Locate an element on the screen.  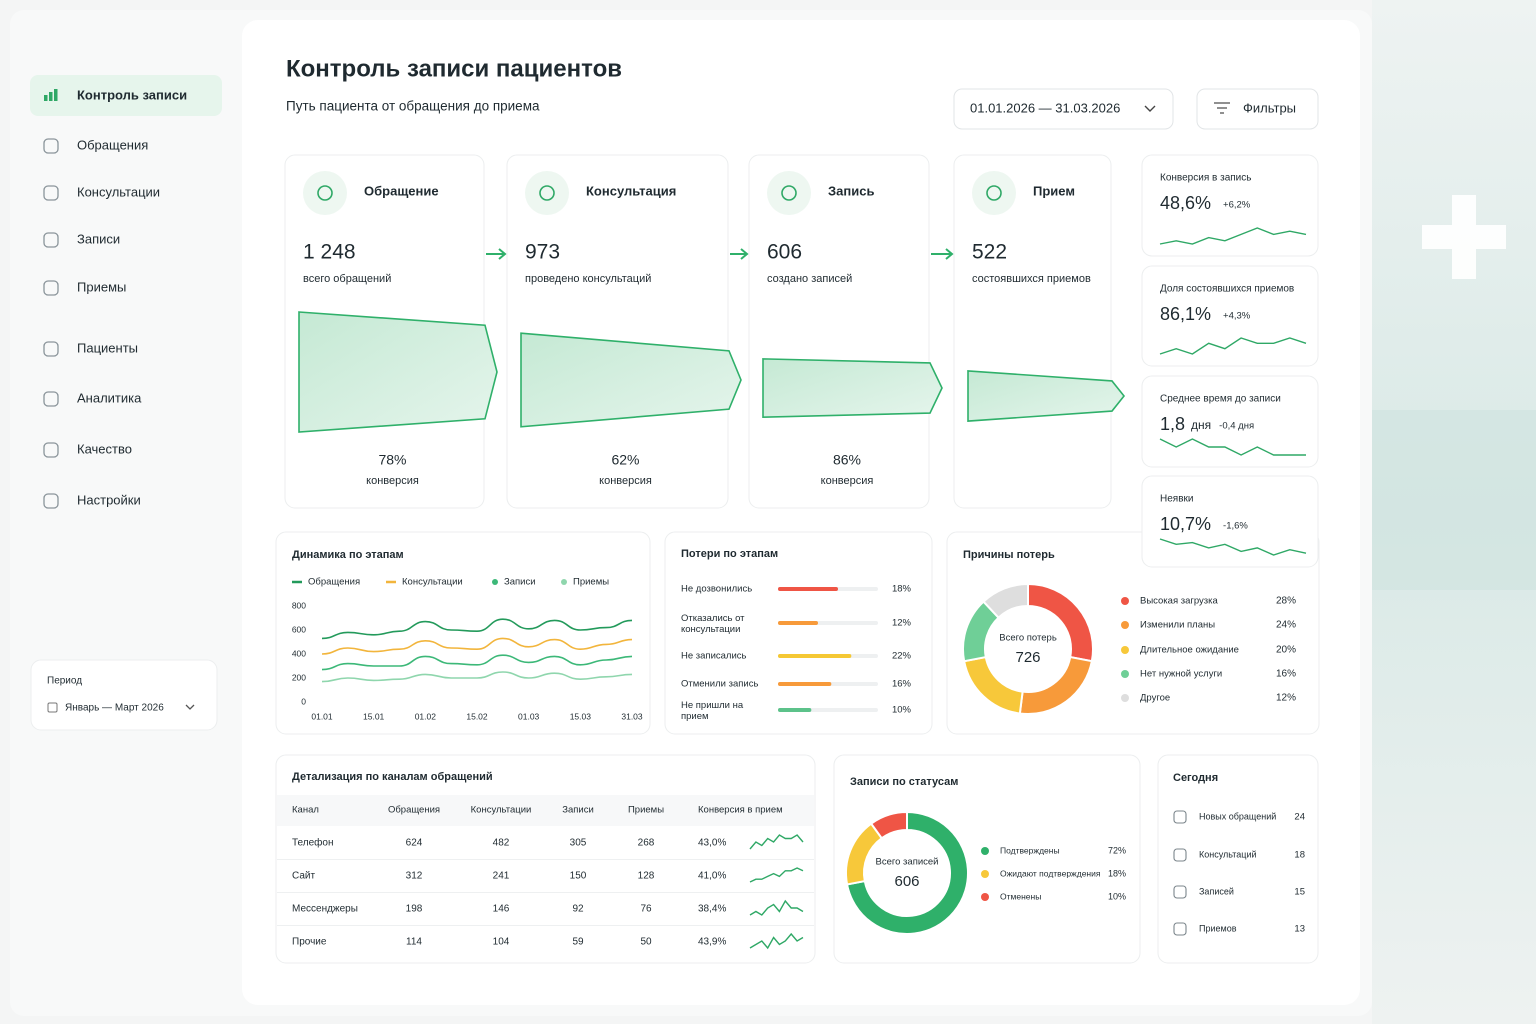
bar is located at coordinates (808, 589).